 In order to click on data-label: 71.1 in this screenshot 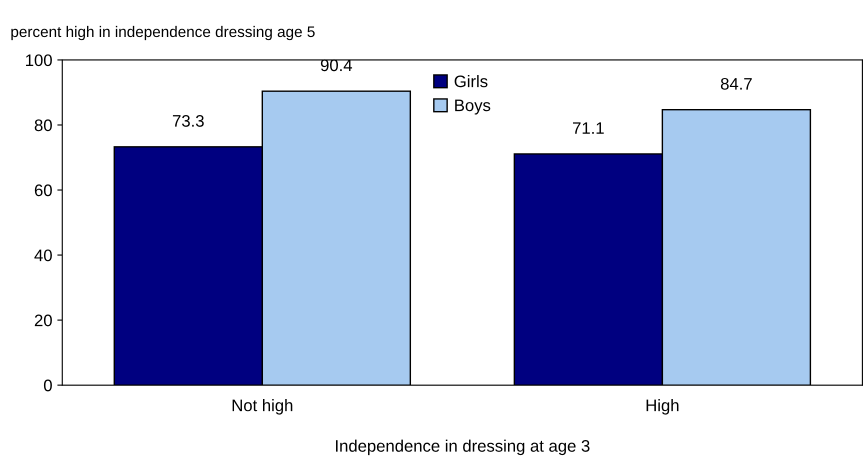, I will do `click(588, 128)`.